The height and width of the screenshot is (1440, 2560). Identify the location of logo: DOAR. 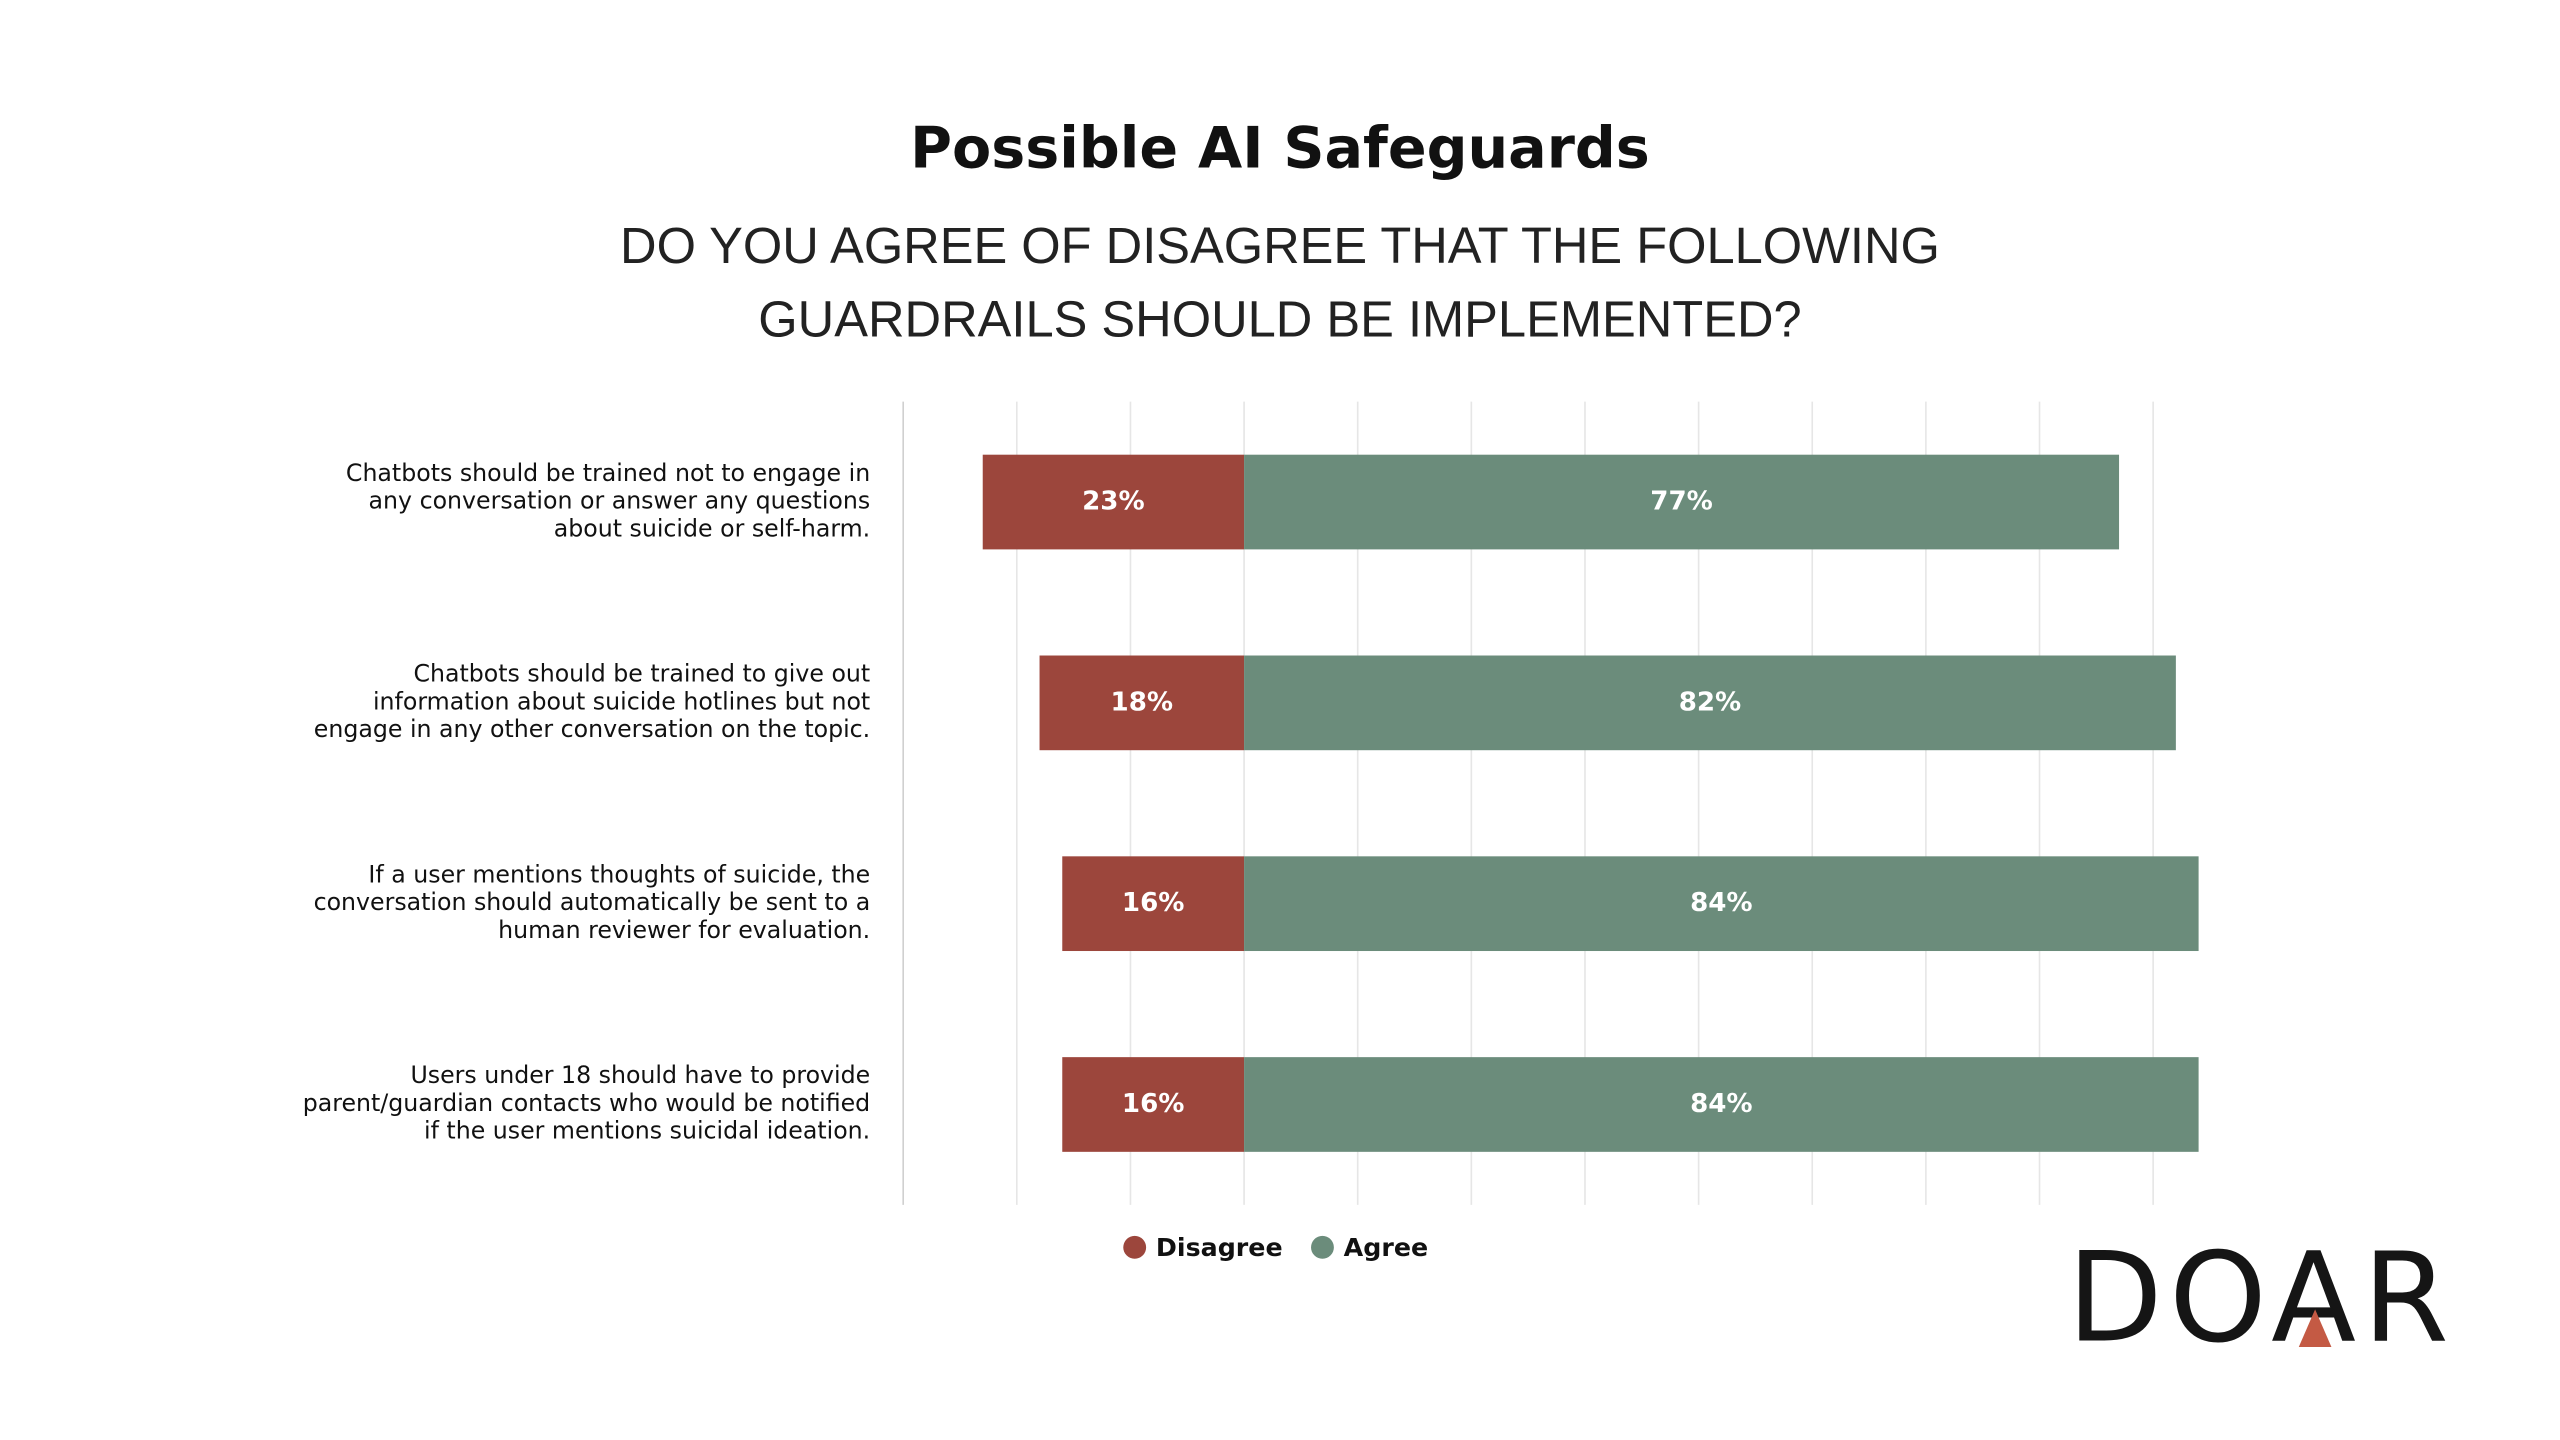
(2261, 1298).